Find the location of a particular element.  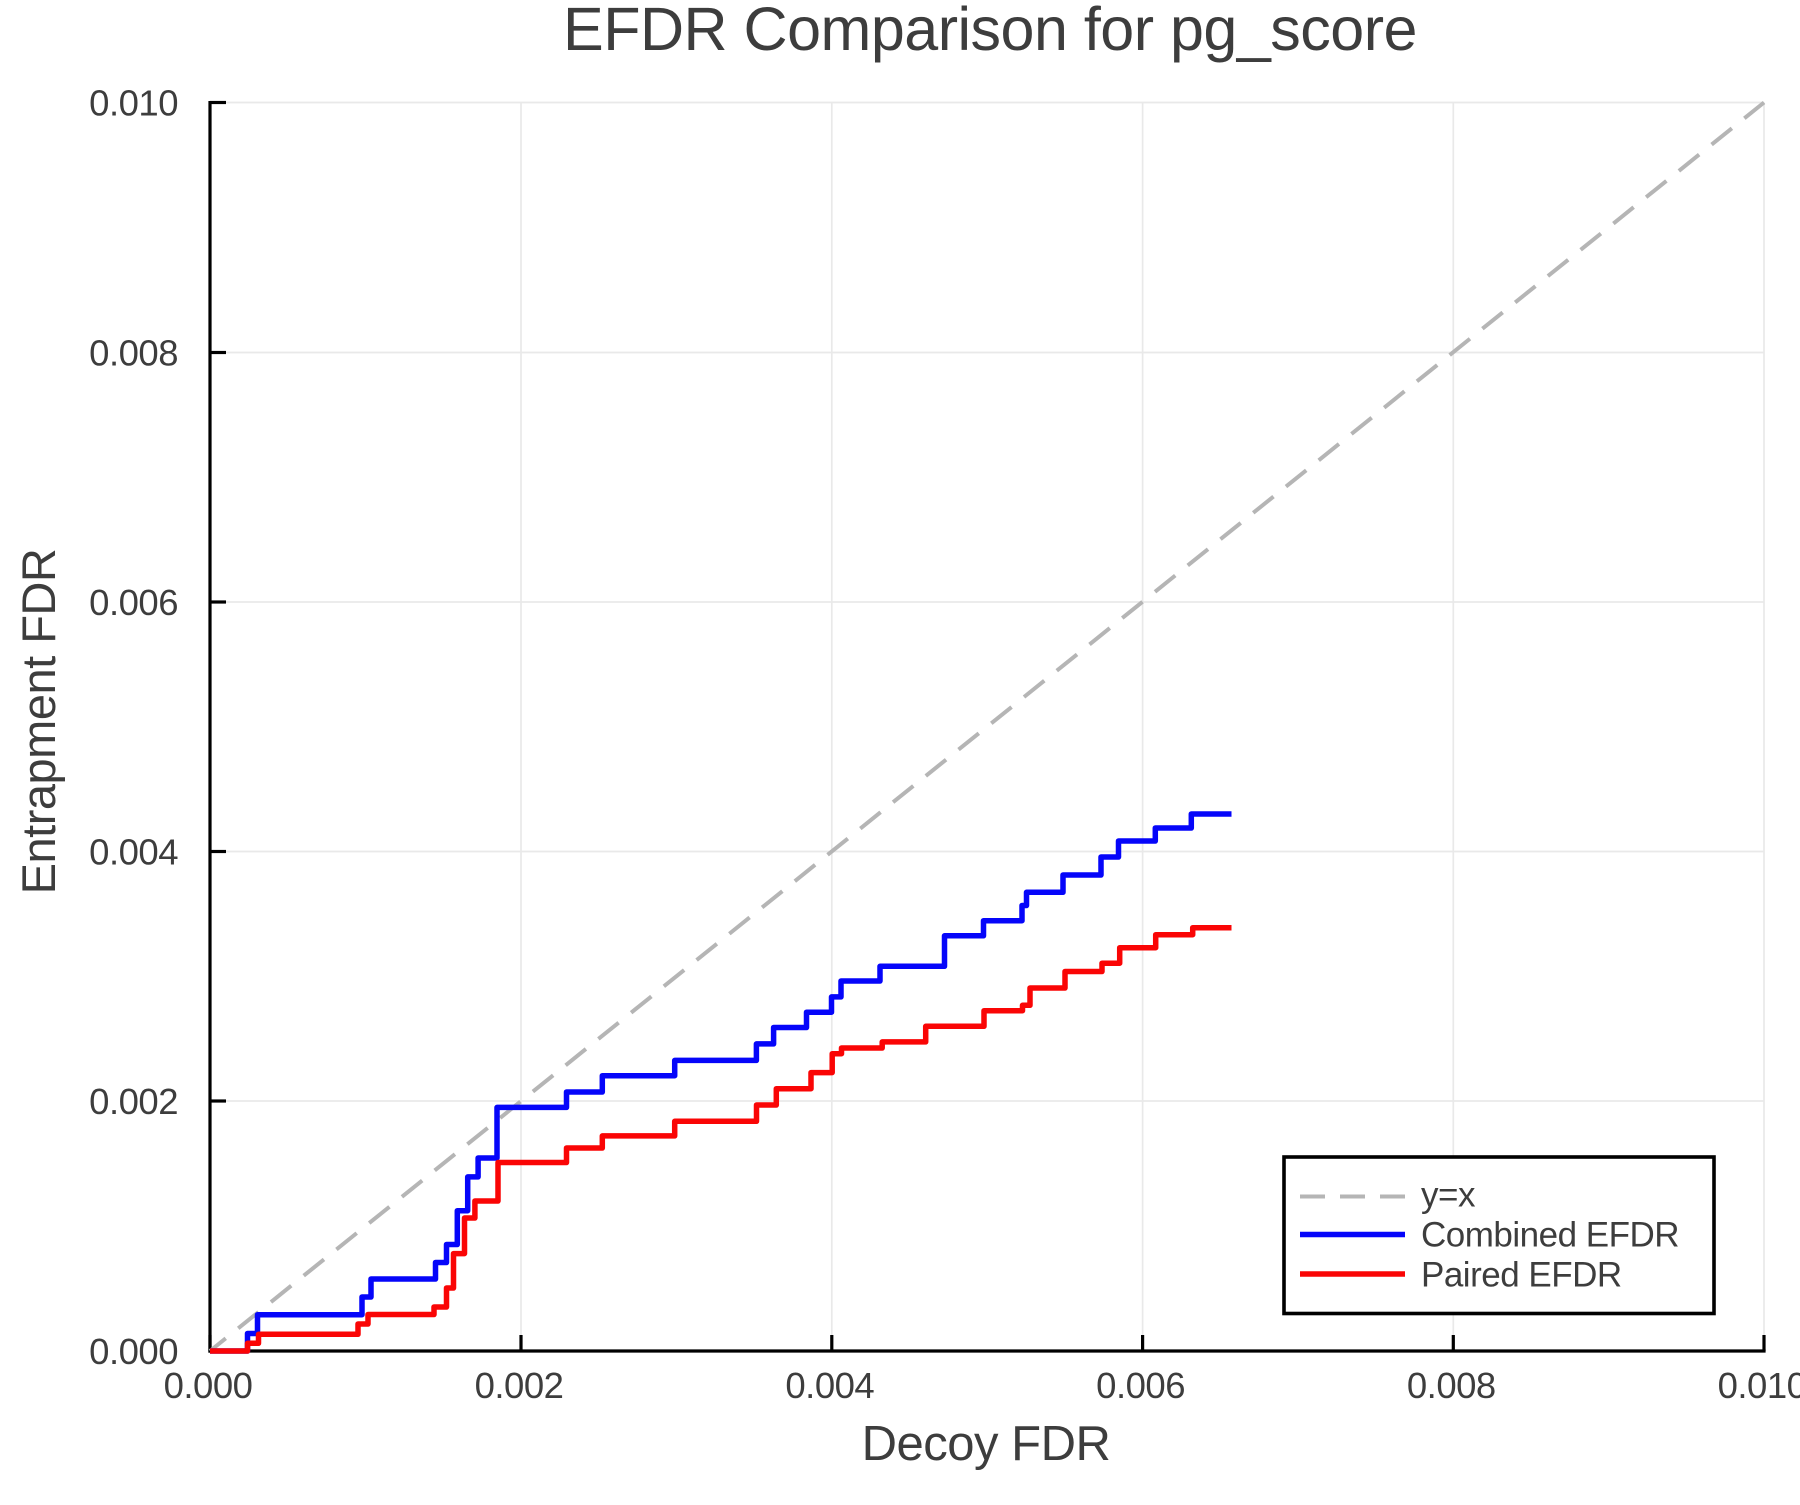

svg-text: Paired EFDR is located at coordinates (1521, 1275).